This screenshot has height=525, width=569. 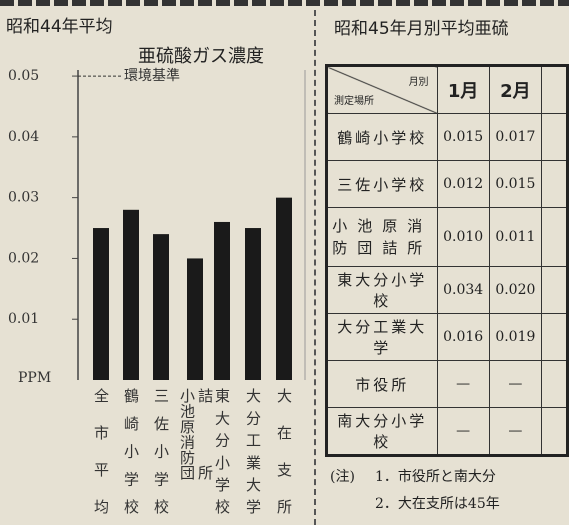 What do you see at coordinates (515, 237) in the screenshot?
I see `cell: 0.011` at bounding box center [515, 237].